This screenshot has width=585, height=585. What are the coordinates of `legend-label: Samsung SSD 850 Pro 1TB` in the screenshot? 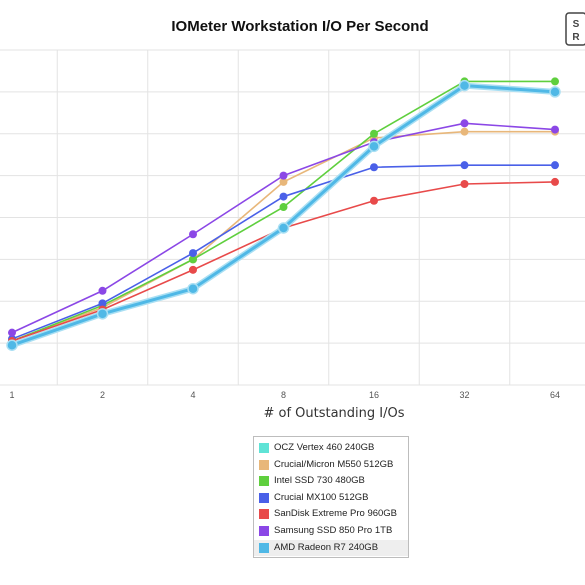 It's located at (333, 530).